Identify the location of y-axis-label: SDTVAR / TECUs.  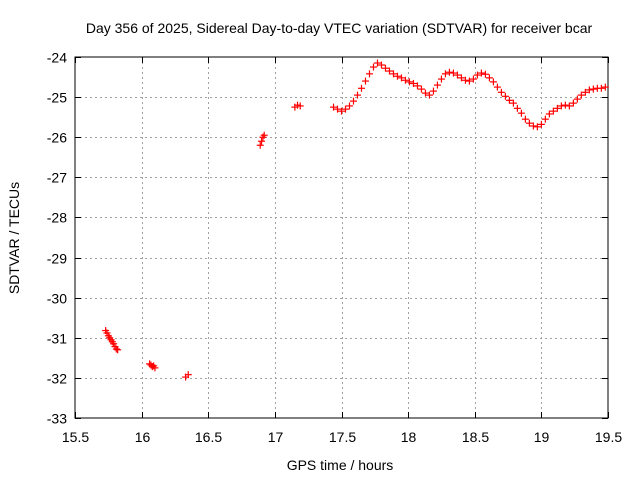
(14, 238).